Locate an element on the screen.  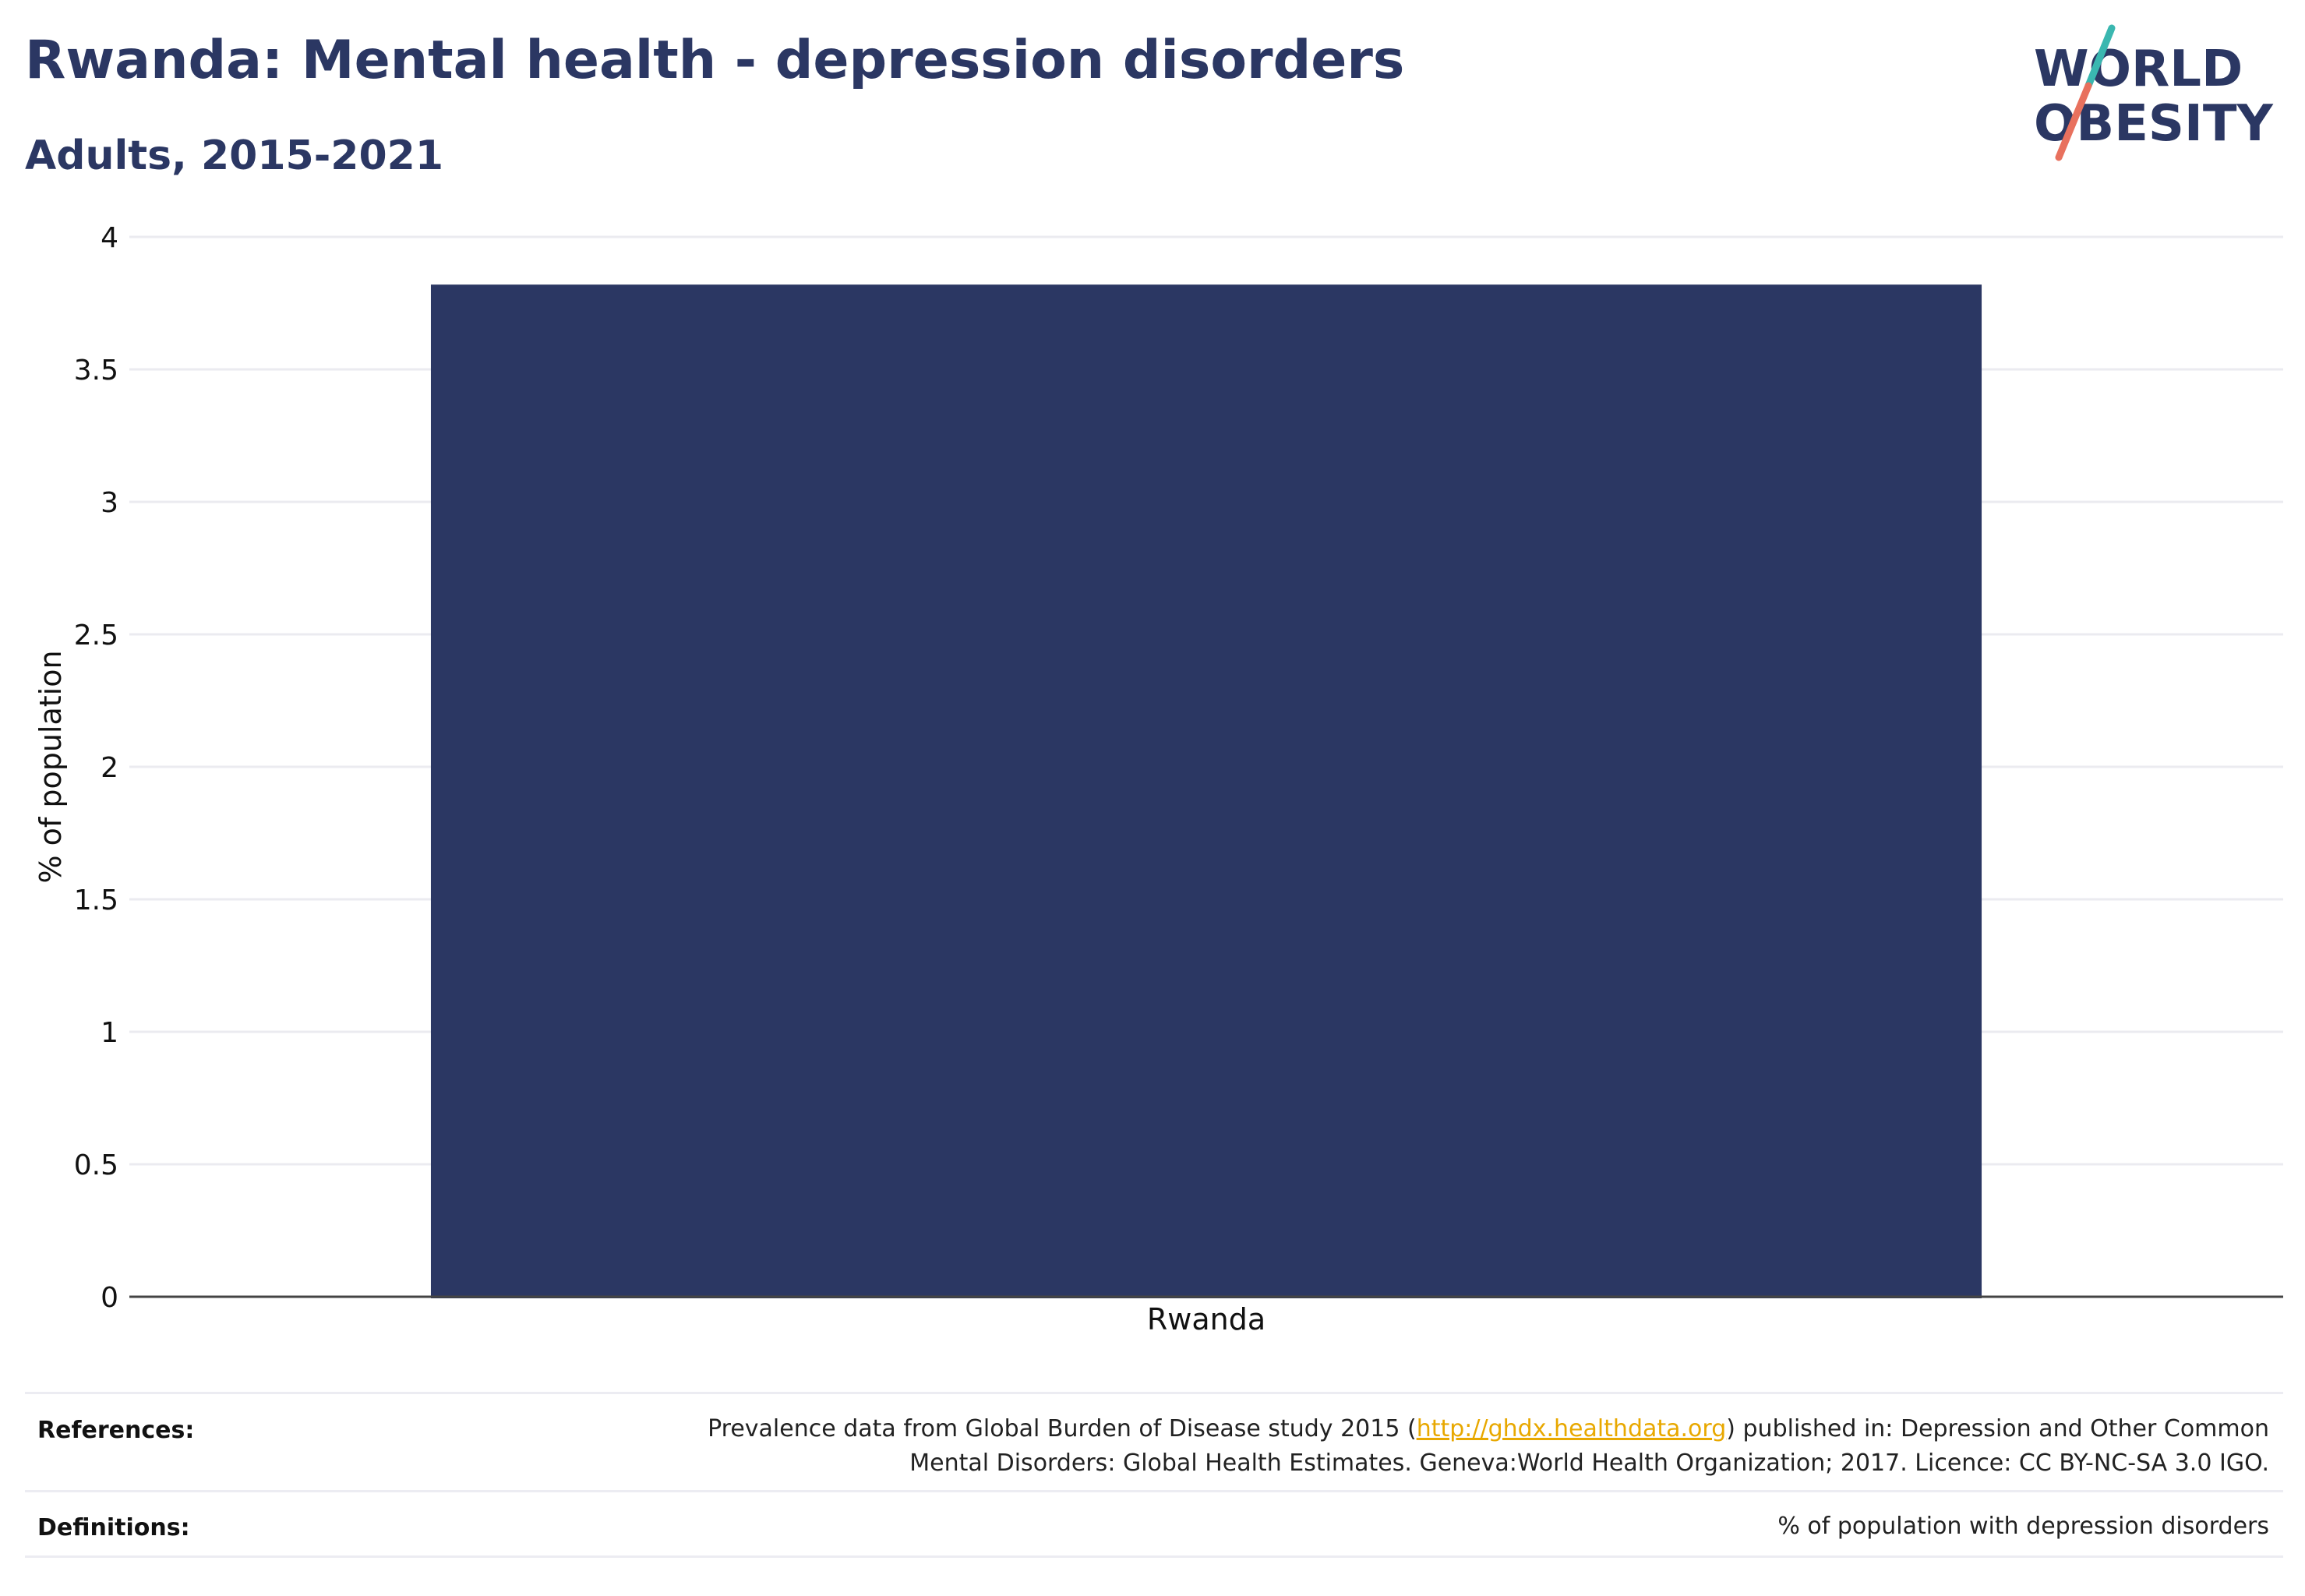
references-link: http://ghdx.healthdata.org is located at coordinates (1571, 1428).